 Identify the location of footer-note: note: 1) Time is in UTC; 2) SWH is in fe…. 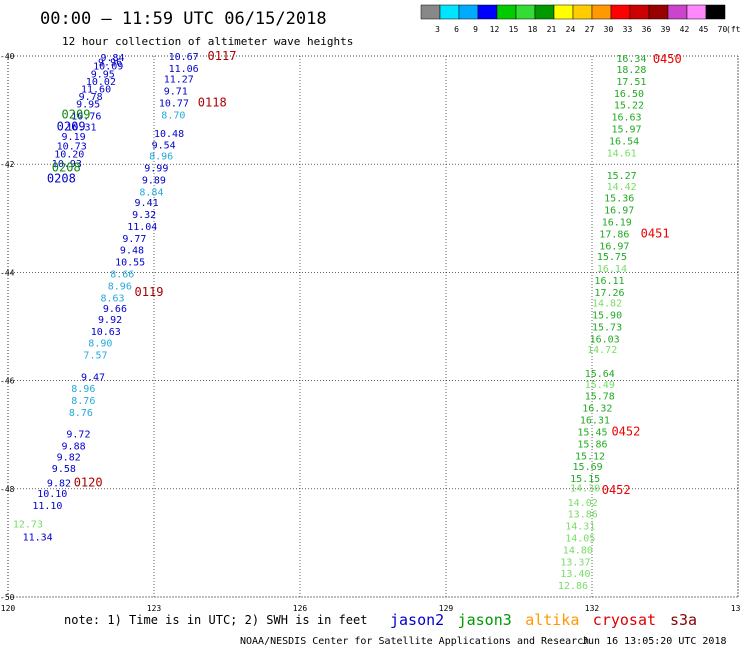
(215, 620).